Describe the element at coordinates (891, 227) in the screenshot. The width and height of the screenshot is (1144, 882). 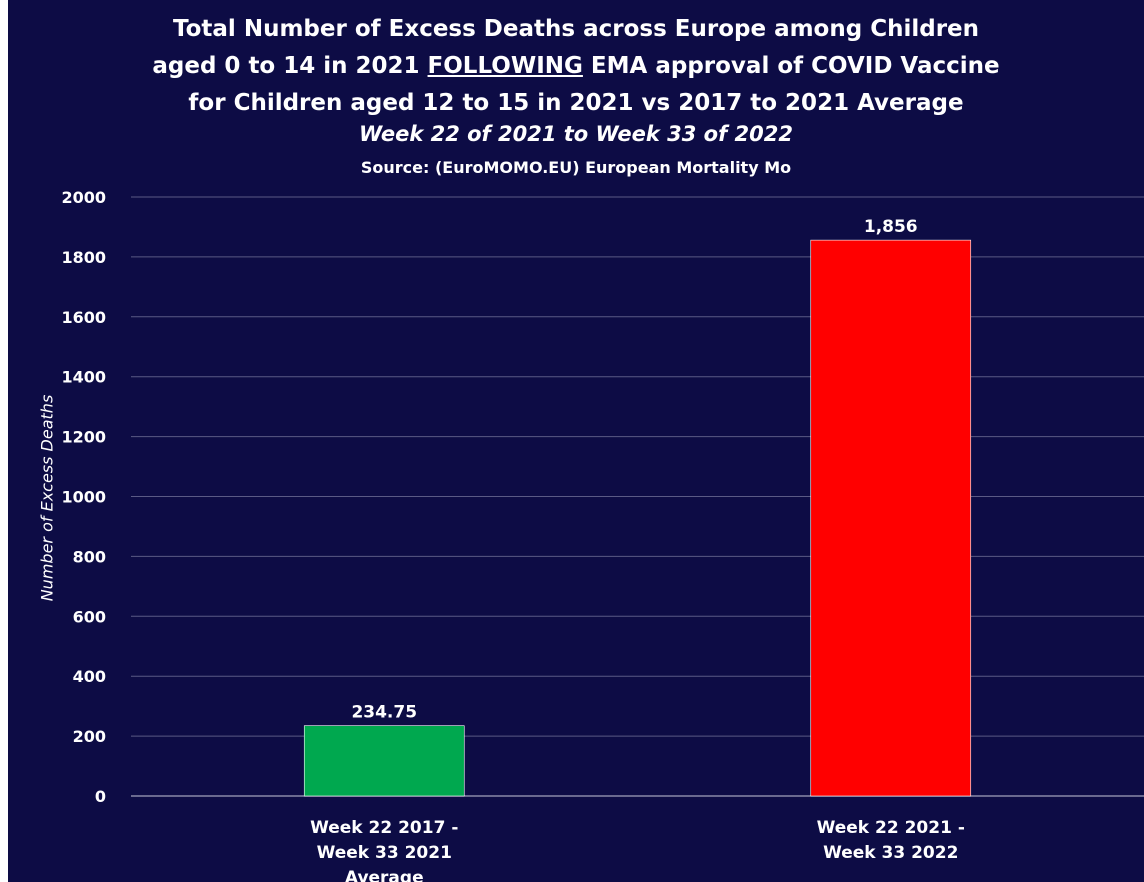
I see `data-label-1: 1,856` at that location.